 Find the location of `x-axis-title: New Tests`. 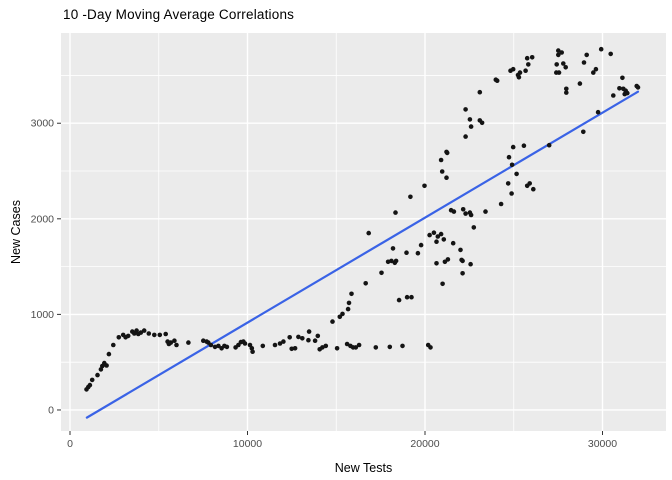

x-axis-title: New Tests is located at coordinates (363, 468).